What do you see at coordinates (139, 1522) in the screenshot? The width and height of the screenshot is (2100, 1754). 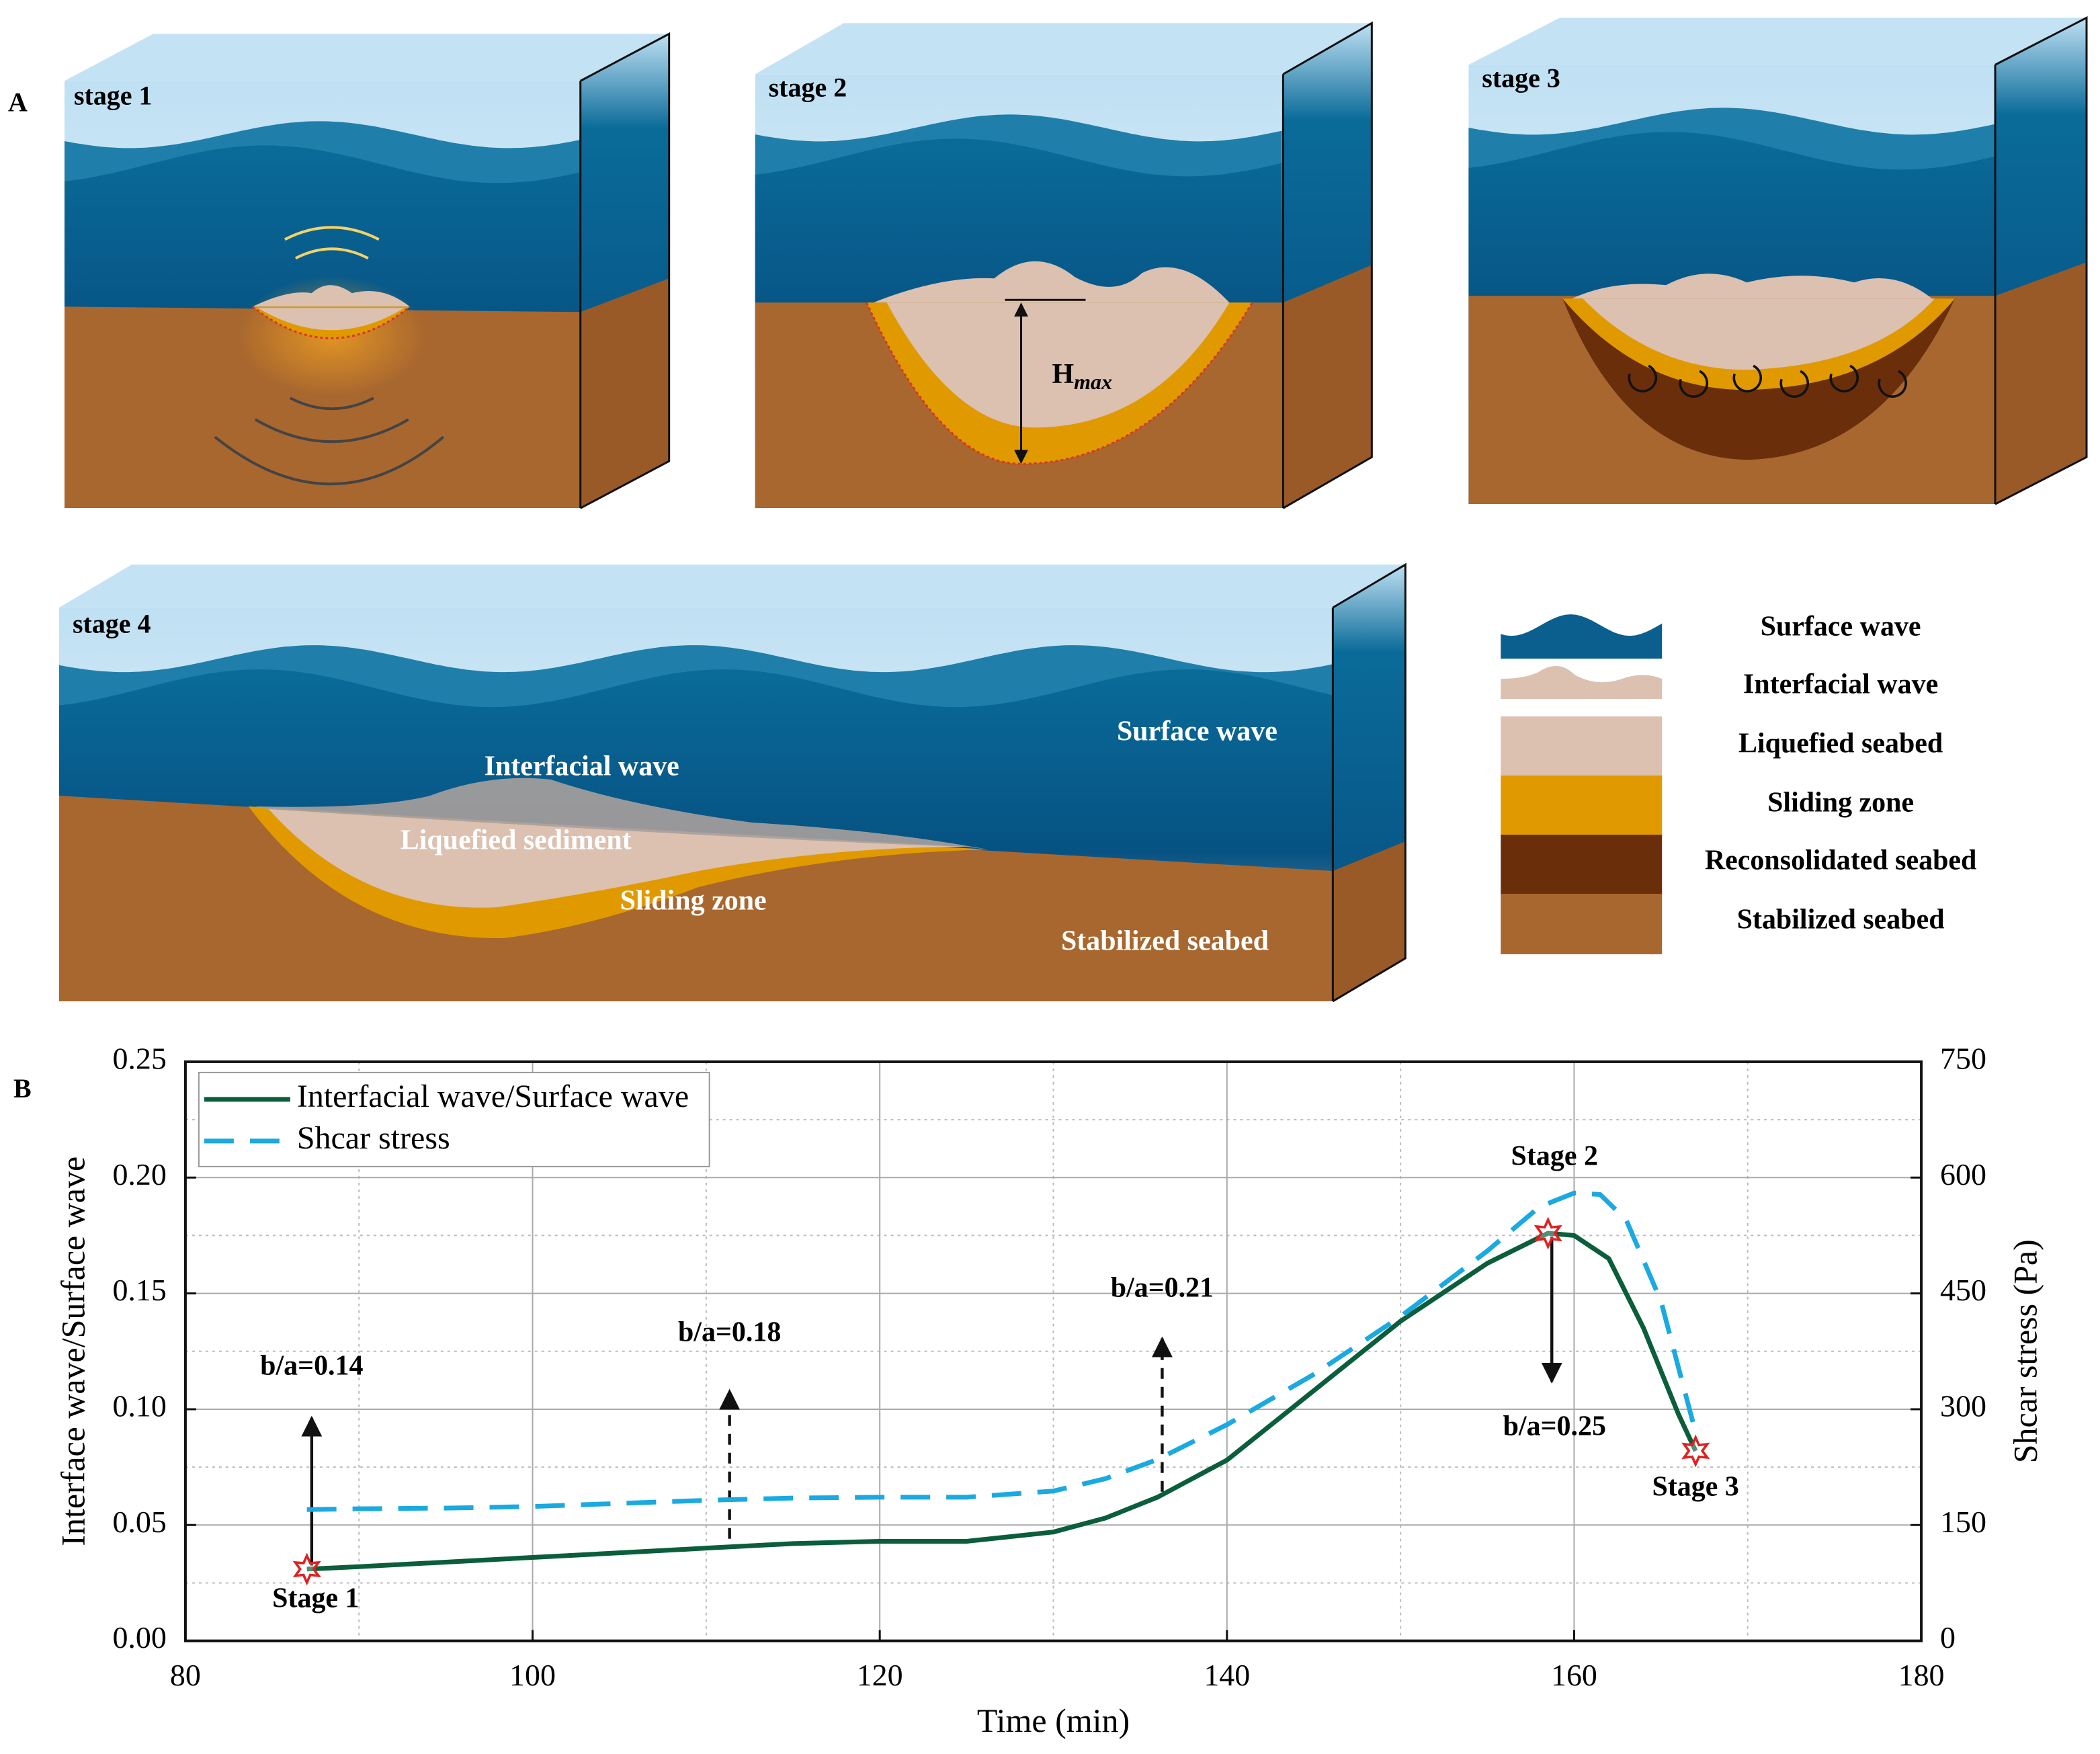 I see `y-tick-label: 0.05` at bounding box center [139, 1522].